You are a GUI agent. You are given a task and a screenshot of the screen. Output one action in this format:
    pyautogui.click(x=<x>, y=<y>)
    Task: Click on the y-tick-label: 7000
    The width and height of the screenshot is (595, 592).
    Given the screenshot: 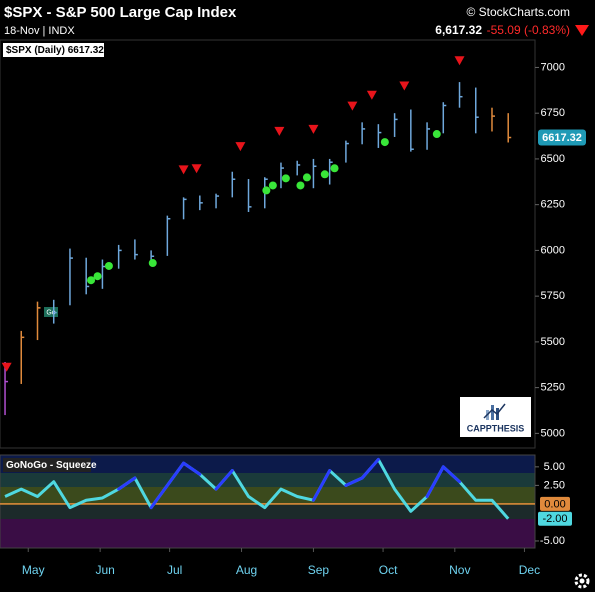 What is the action you would take?
    pyautogui.click(x=553, y=67)
    